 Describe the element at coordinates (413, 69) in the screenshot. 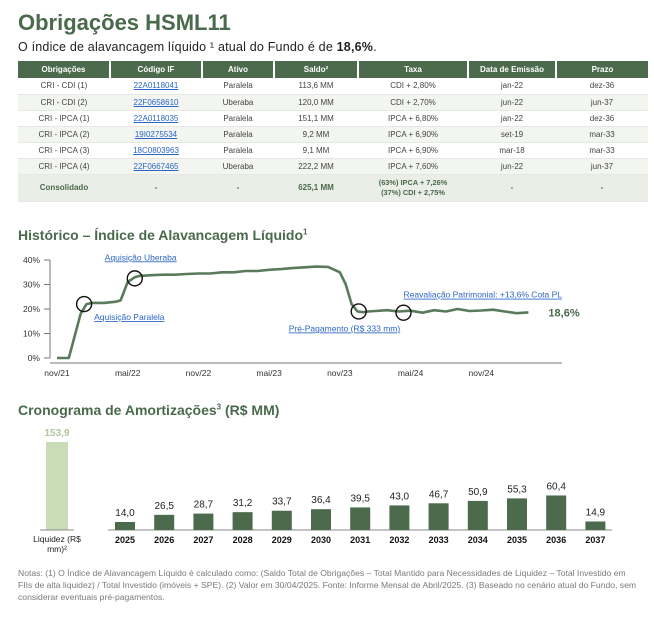

I see `header-taxa: Taxa` at that location.